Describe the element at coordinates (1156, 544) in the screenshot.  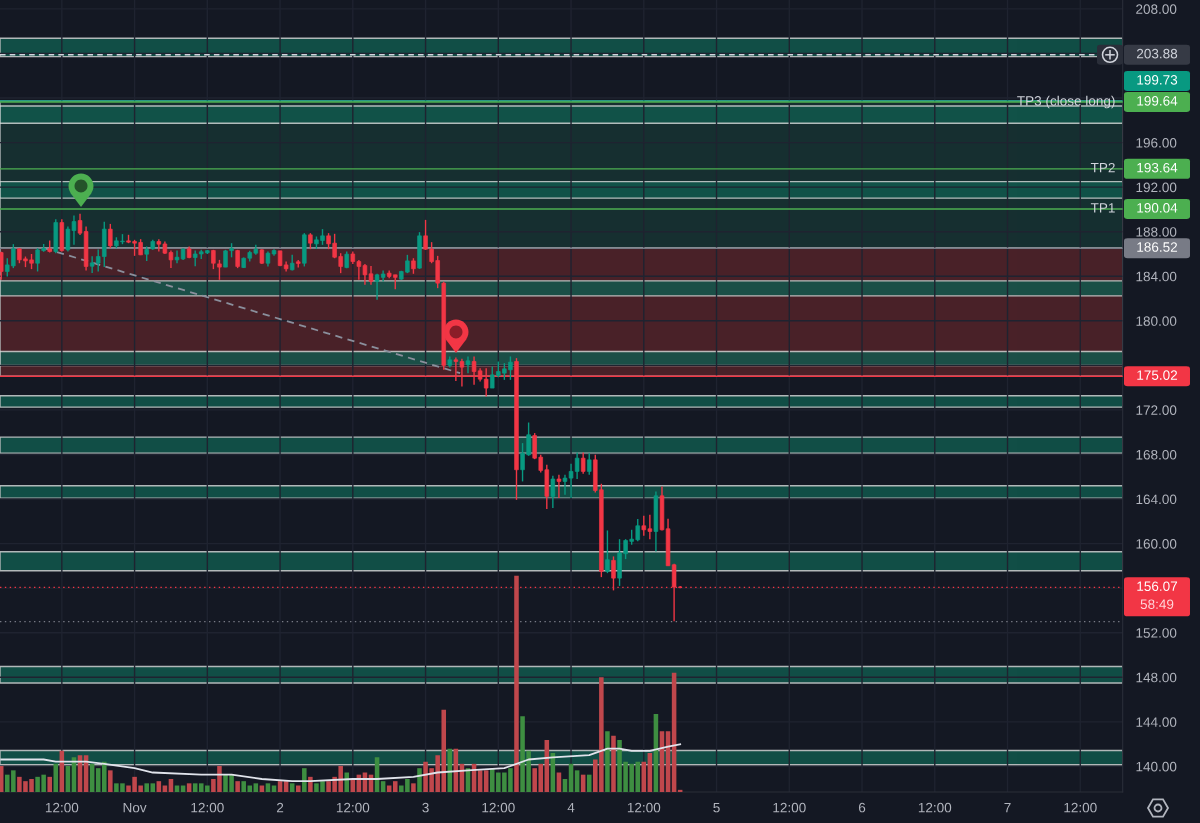
I see `y-tick-label: 160.00` at that location.